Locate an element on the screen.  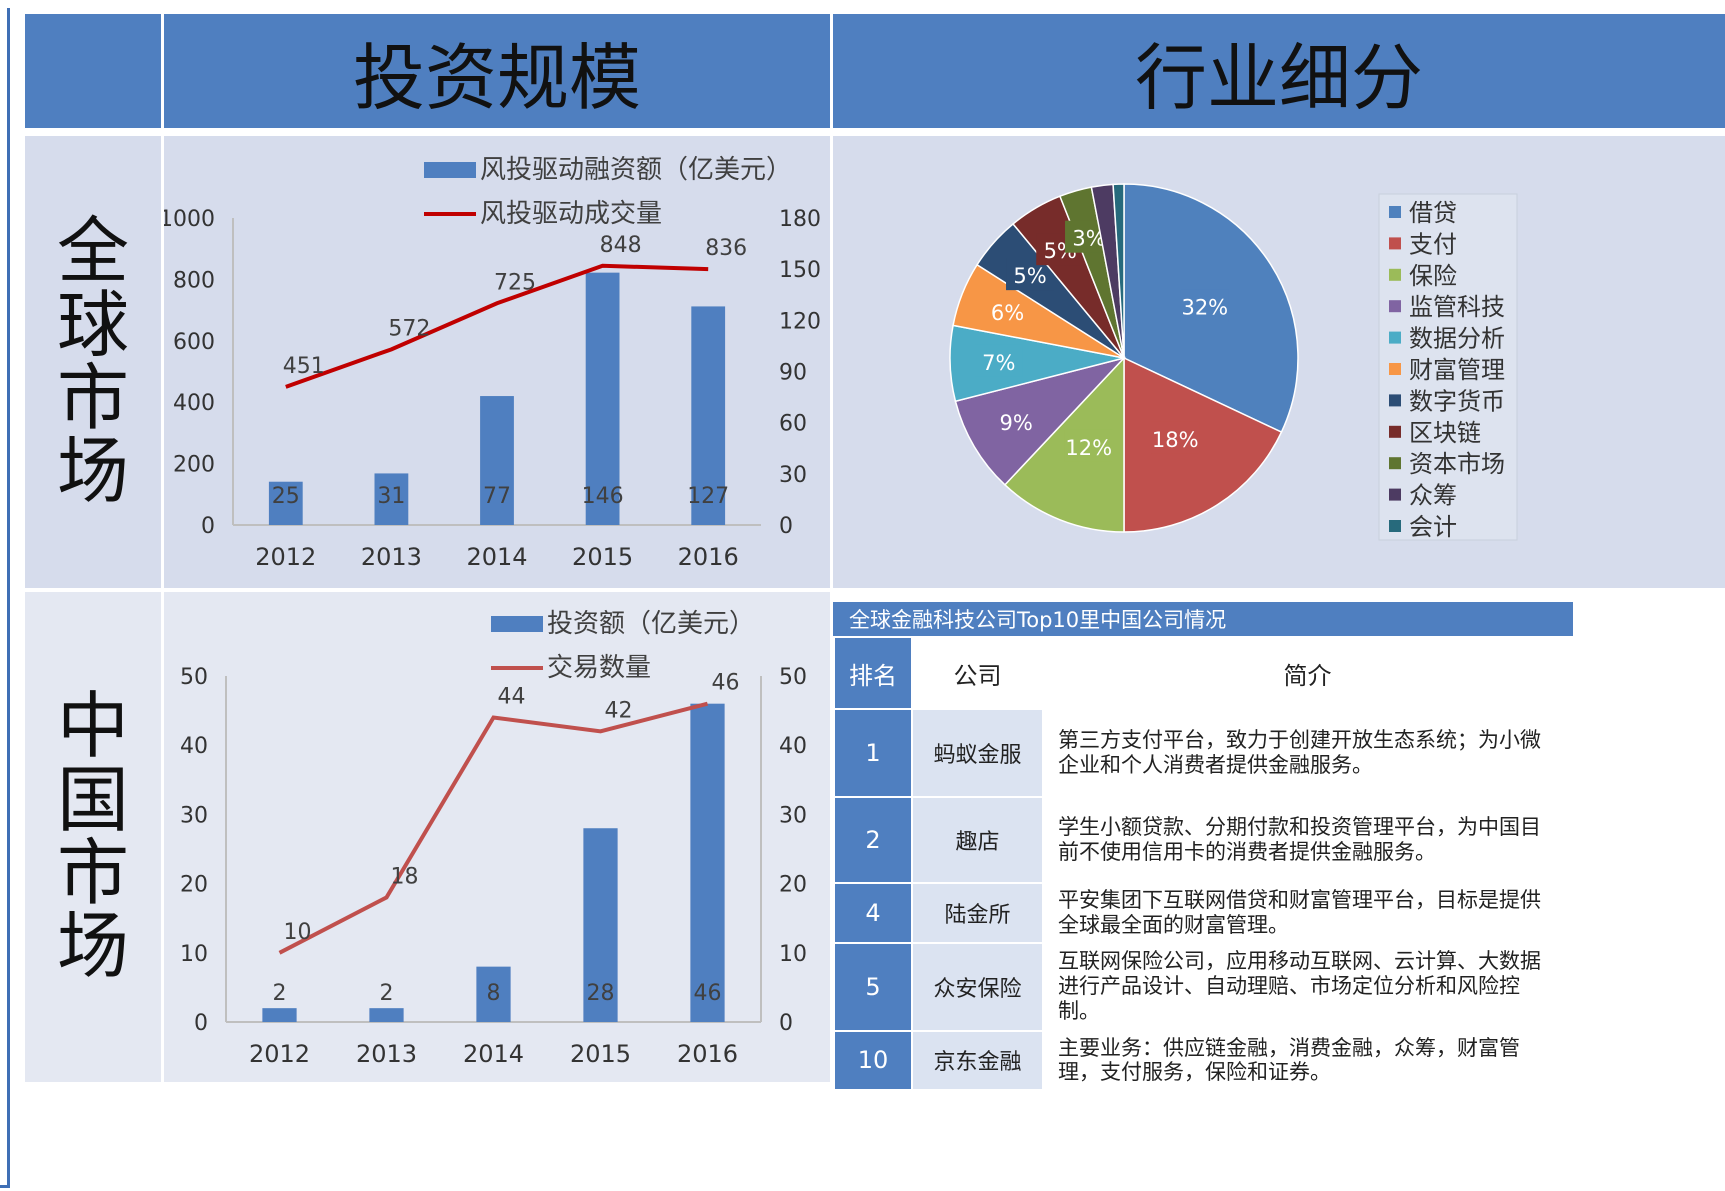
description-cell: 平安集团下互联网借贷和财富管理平台，目标是提供全球最全面的财富管理。 is located at coordinates (1307, 913).